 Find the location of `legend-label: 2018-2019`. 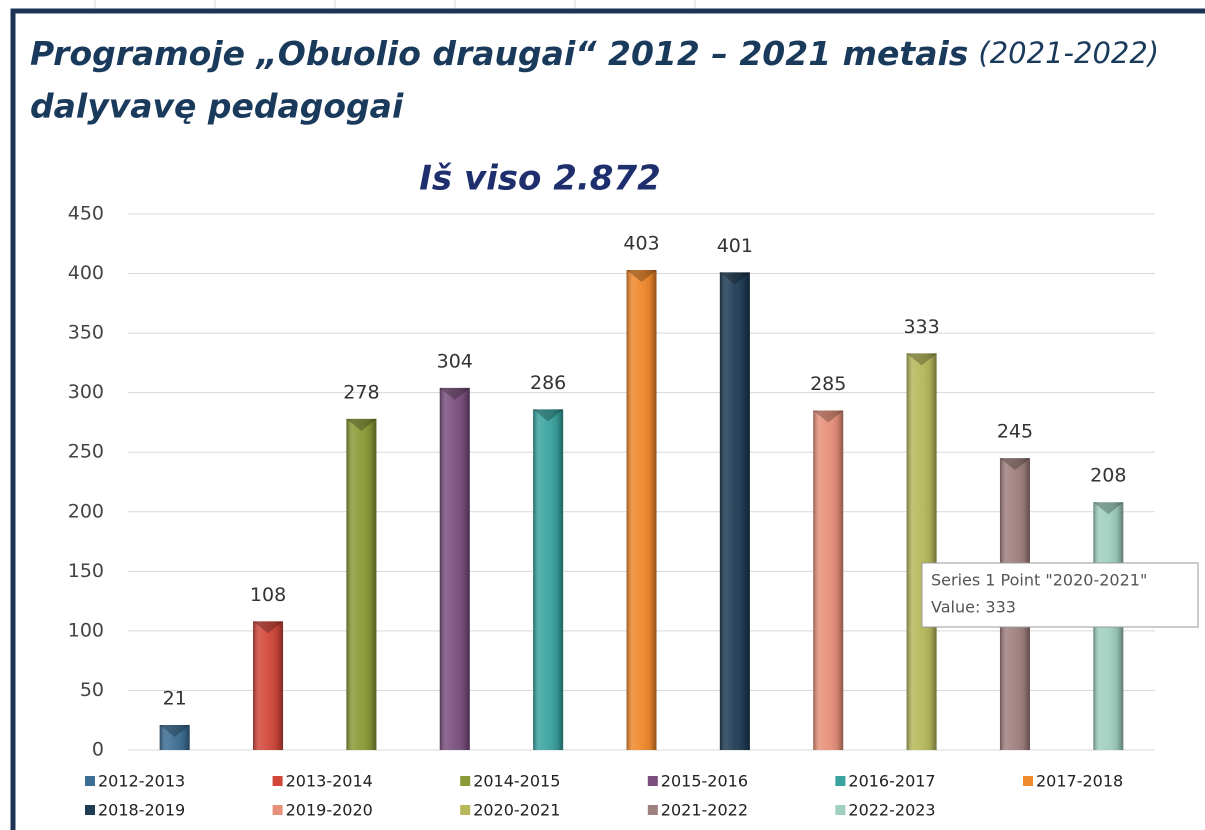

legend-label: 2018-2019 is located at coordinates (141, 810).